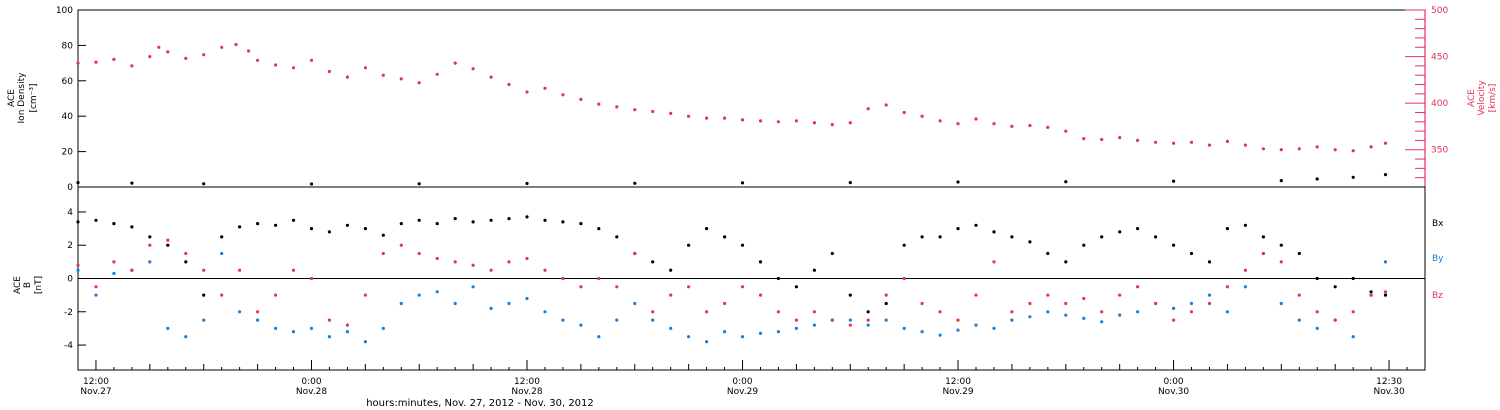 The width and height of the screenshot is (1500, 410). Describe the element at coordinates (742, 382) in the screenshot. I see `xtick-time-3: 0:00` at that location.